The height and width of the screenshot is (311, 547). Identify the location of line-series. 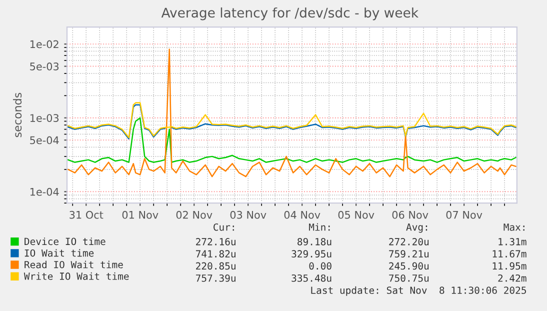
(292, 140).